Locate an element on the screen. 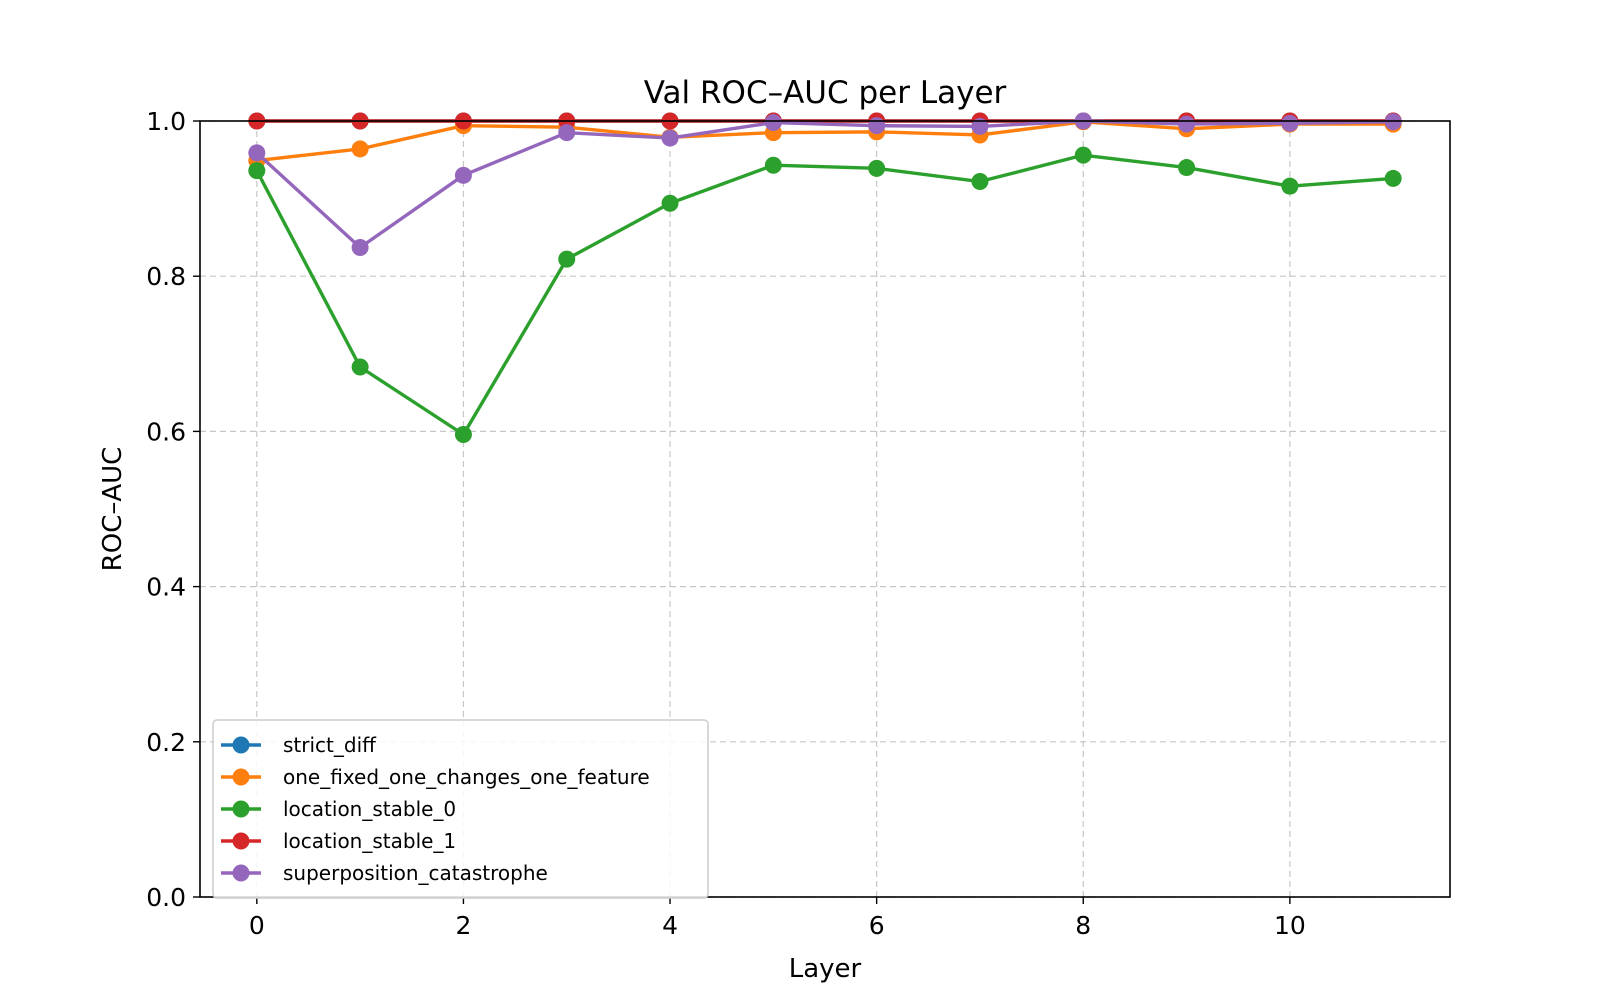 The image size is (1600, 1000). y-tick-label: 0.0 is located at coordinates (166, 897).